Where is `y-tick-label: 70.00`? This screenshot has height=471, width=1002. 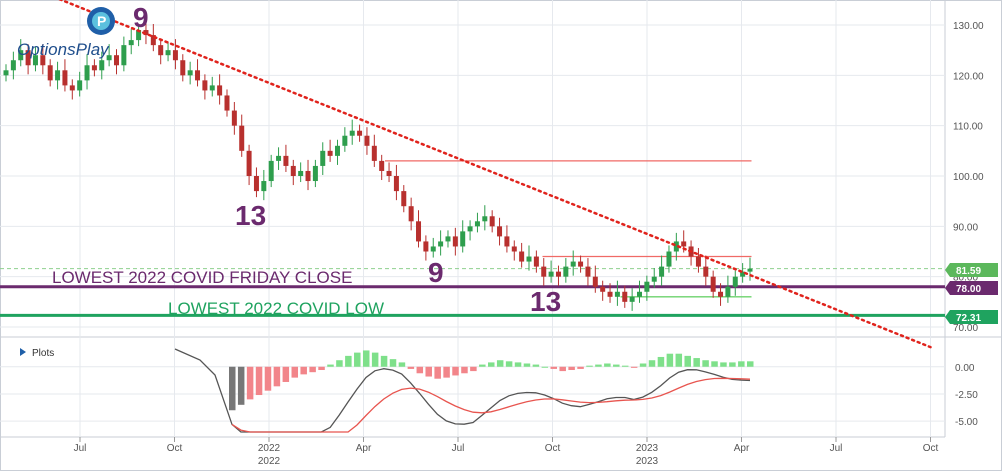 y-tick-label: 70.00 is located at coordinates (965, 328).